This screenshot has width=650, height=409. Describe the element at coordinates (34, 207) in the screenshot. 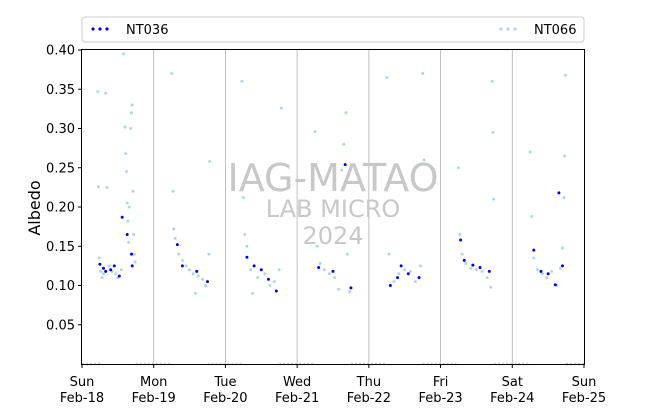

I see `y-axis-label: Albedo` at that location.